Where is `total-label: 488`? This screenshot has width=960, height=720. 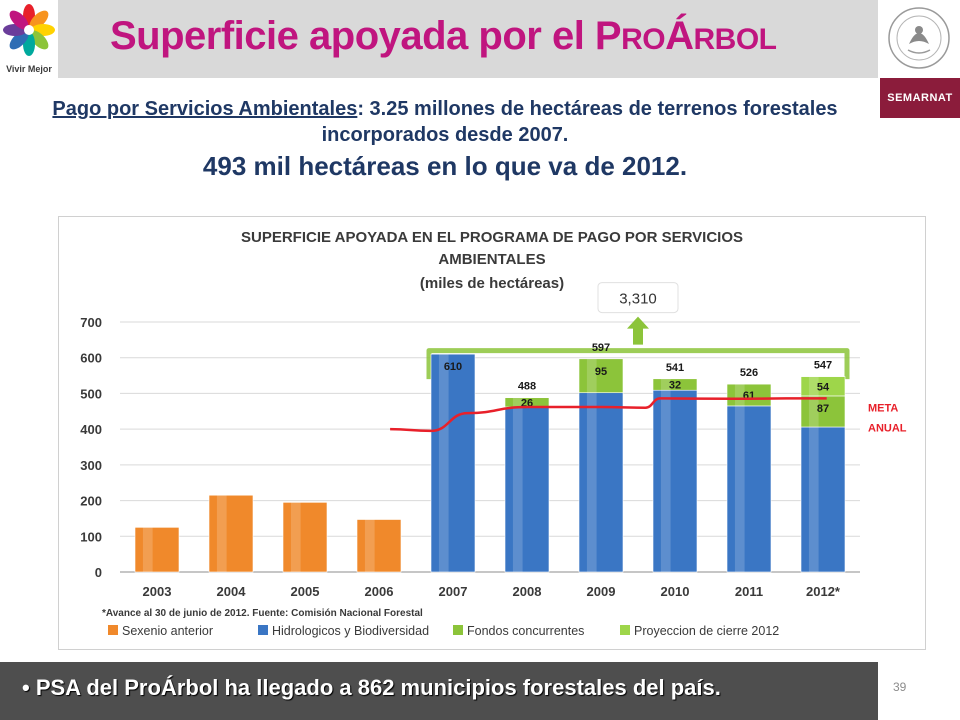
total-label: 488 is located at coordinates (527, 387).